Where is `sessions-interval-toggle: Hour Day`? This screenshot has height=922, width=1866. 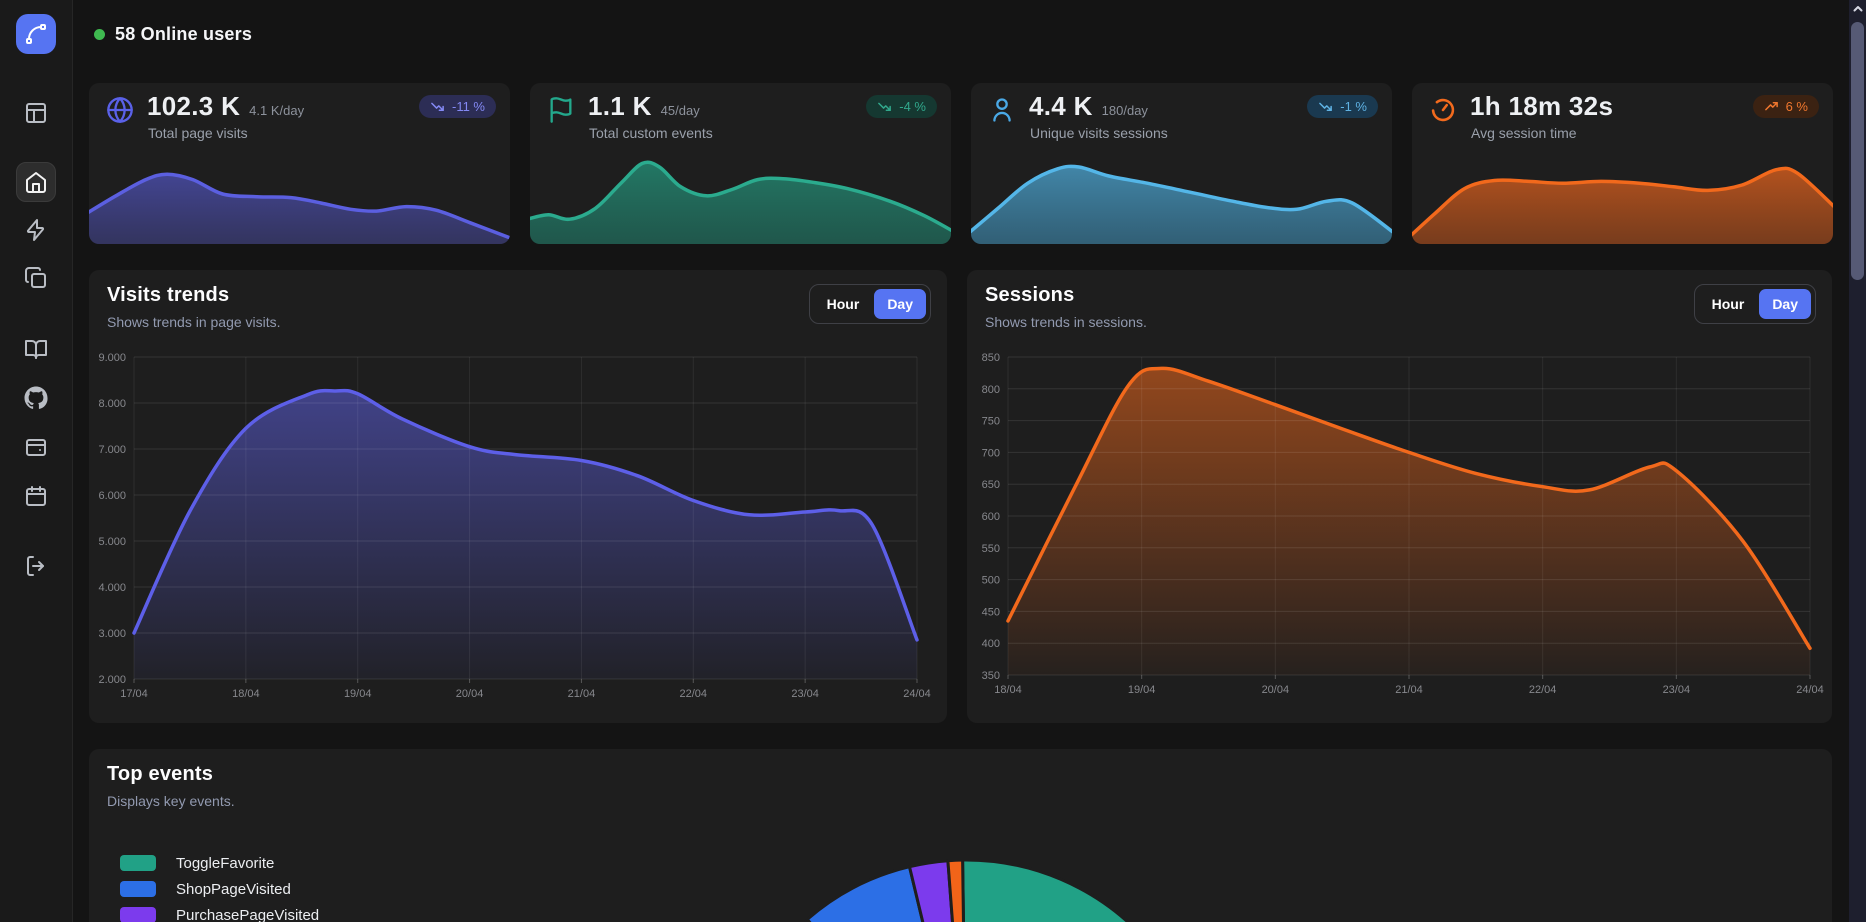
sessions-interval-toggle: Hour Day is located at coordinates (1754, 304).